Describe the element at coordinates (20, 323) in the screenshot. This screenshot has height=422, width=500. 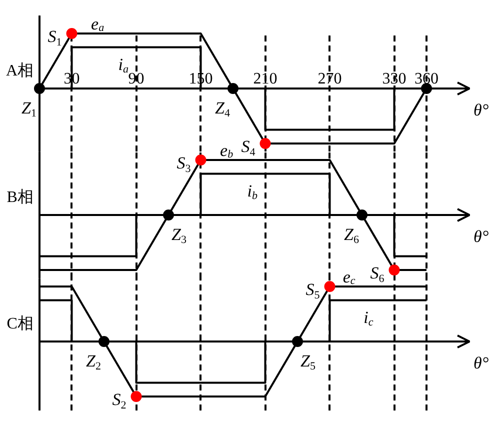
I see `y-axis-title: C相` at that location.